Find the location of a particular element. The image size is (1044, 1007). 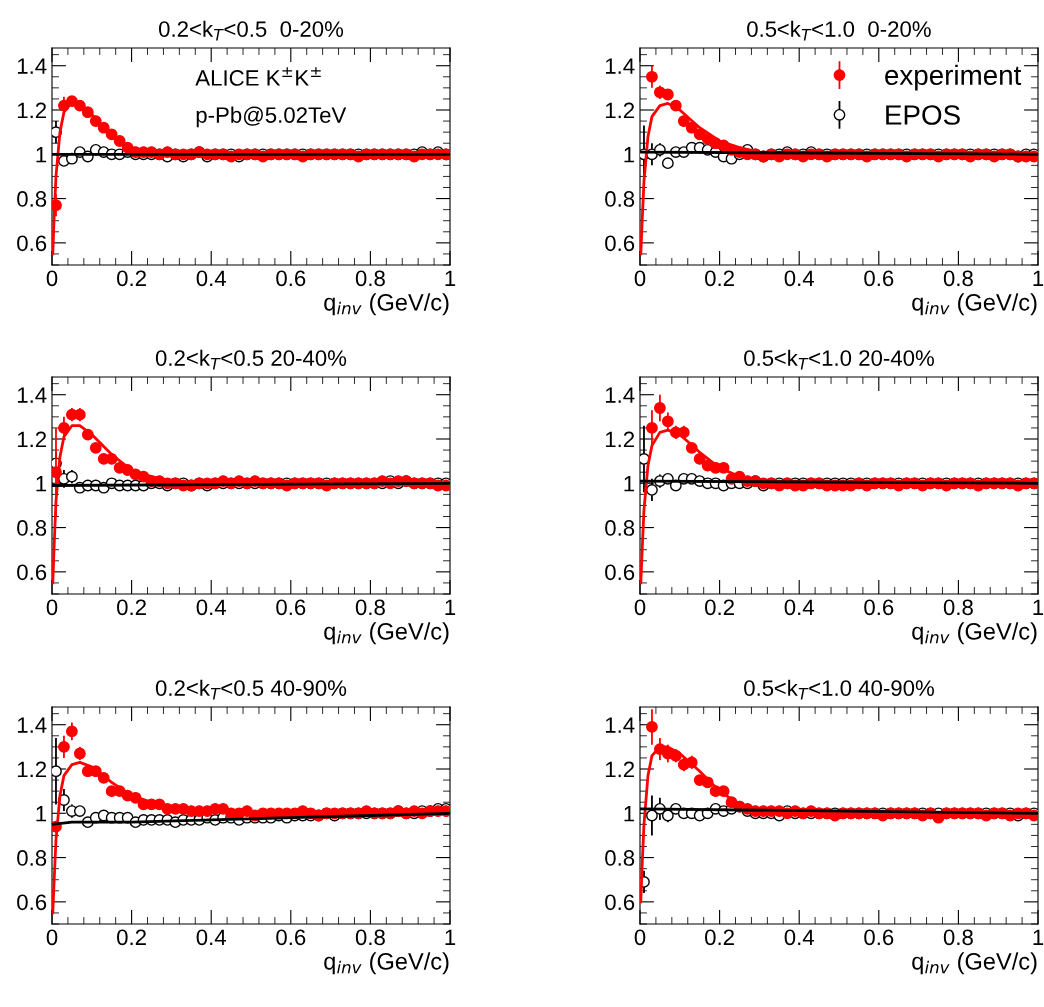

legend-label: experiment is located at coordinates (953, 77).